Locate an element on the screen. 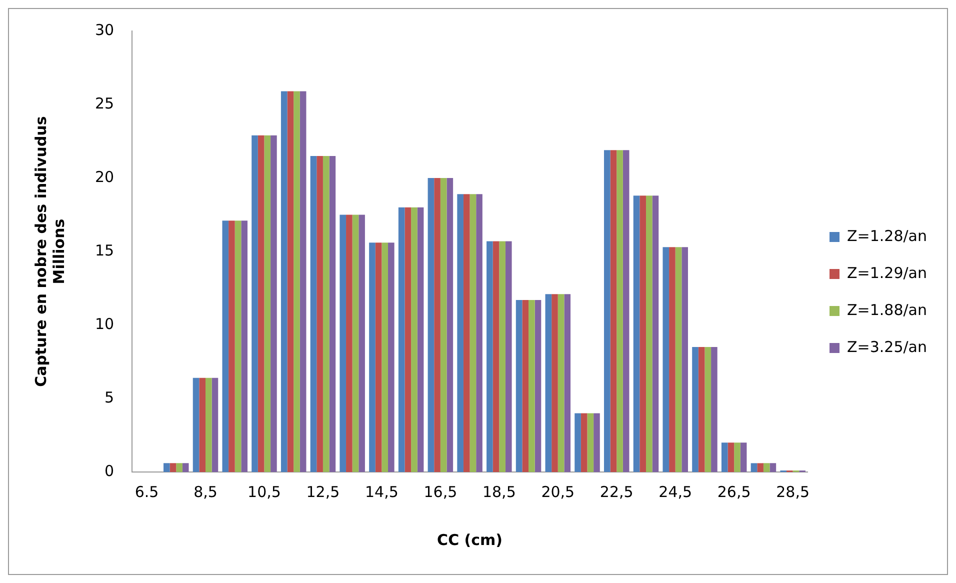 The image size is (956, 583). legend-label: Z=1.28/an is located at coordinates (887, 235).